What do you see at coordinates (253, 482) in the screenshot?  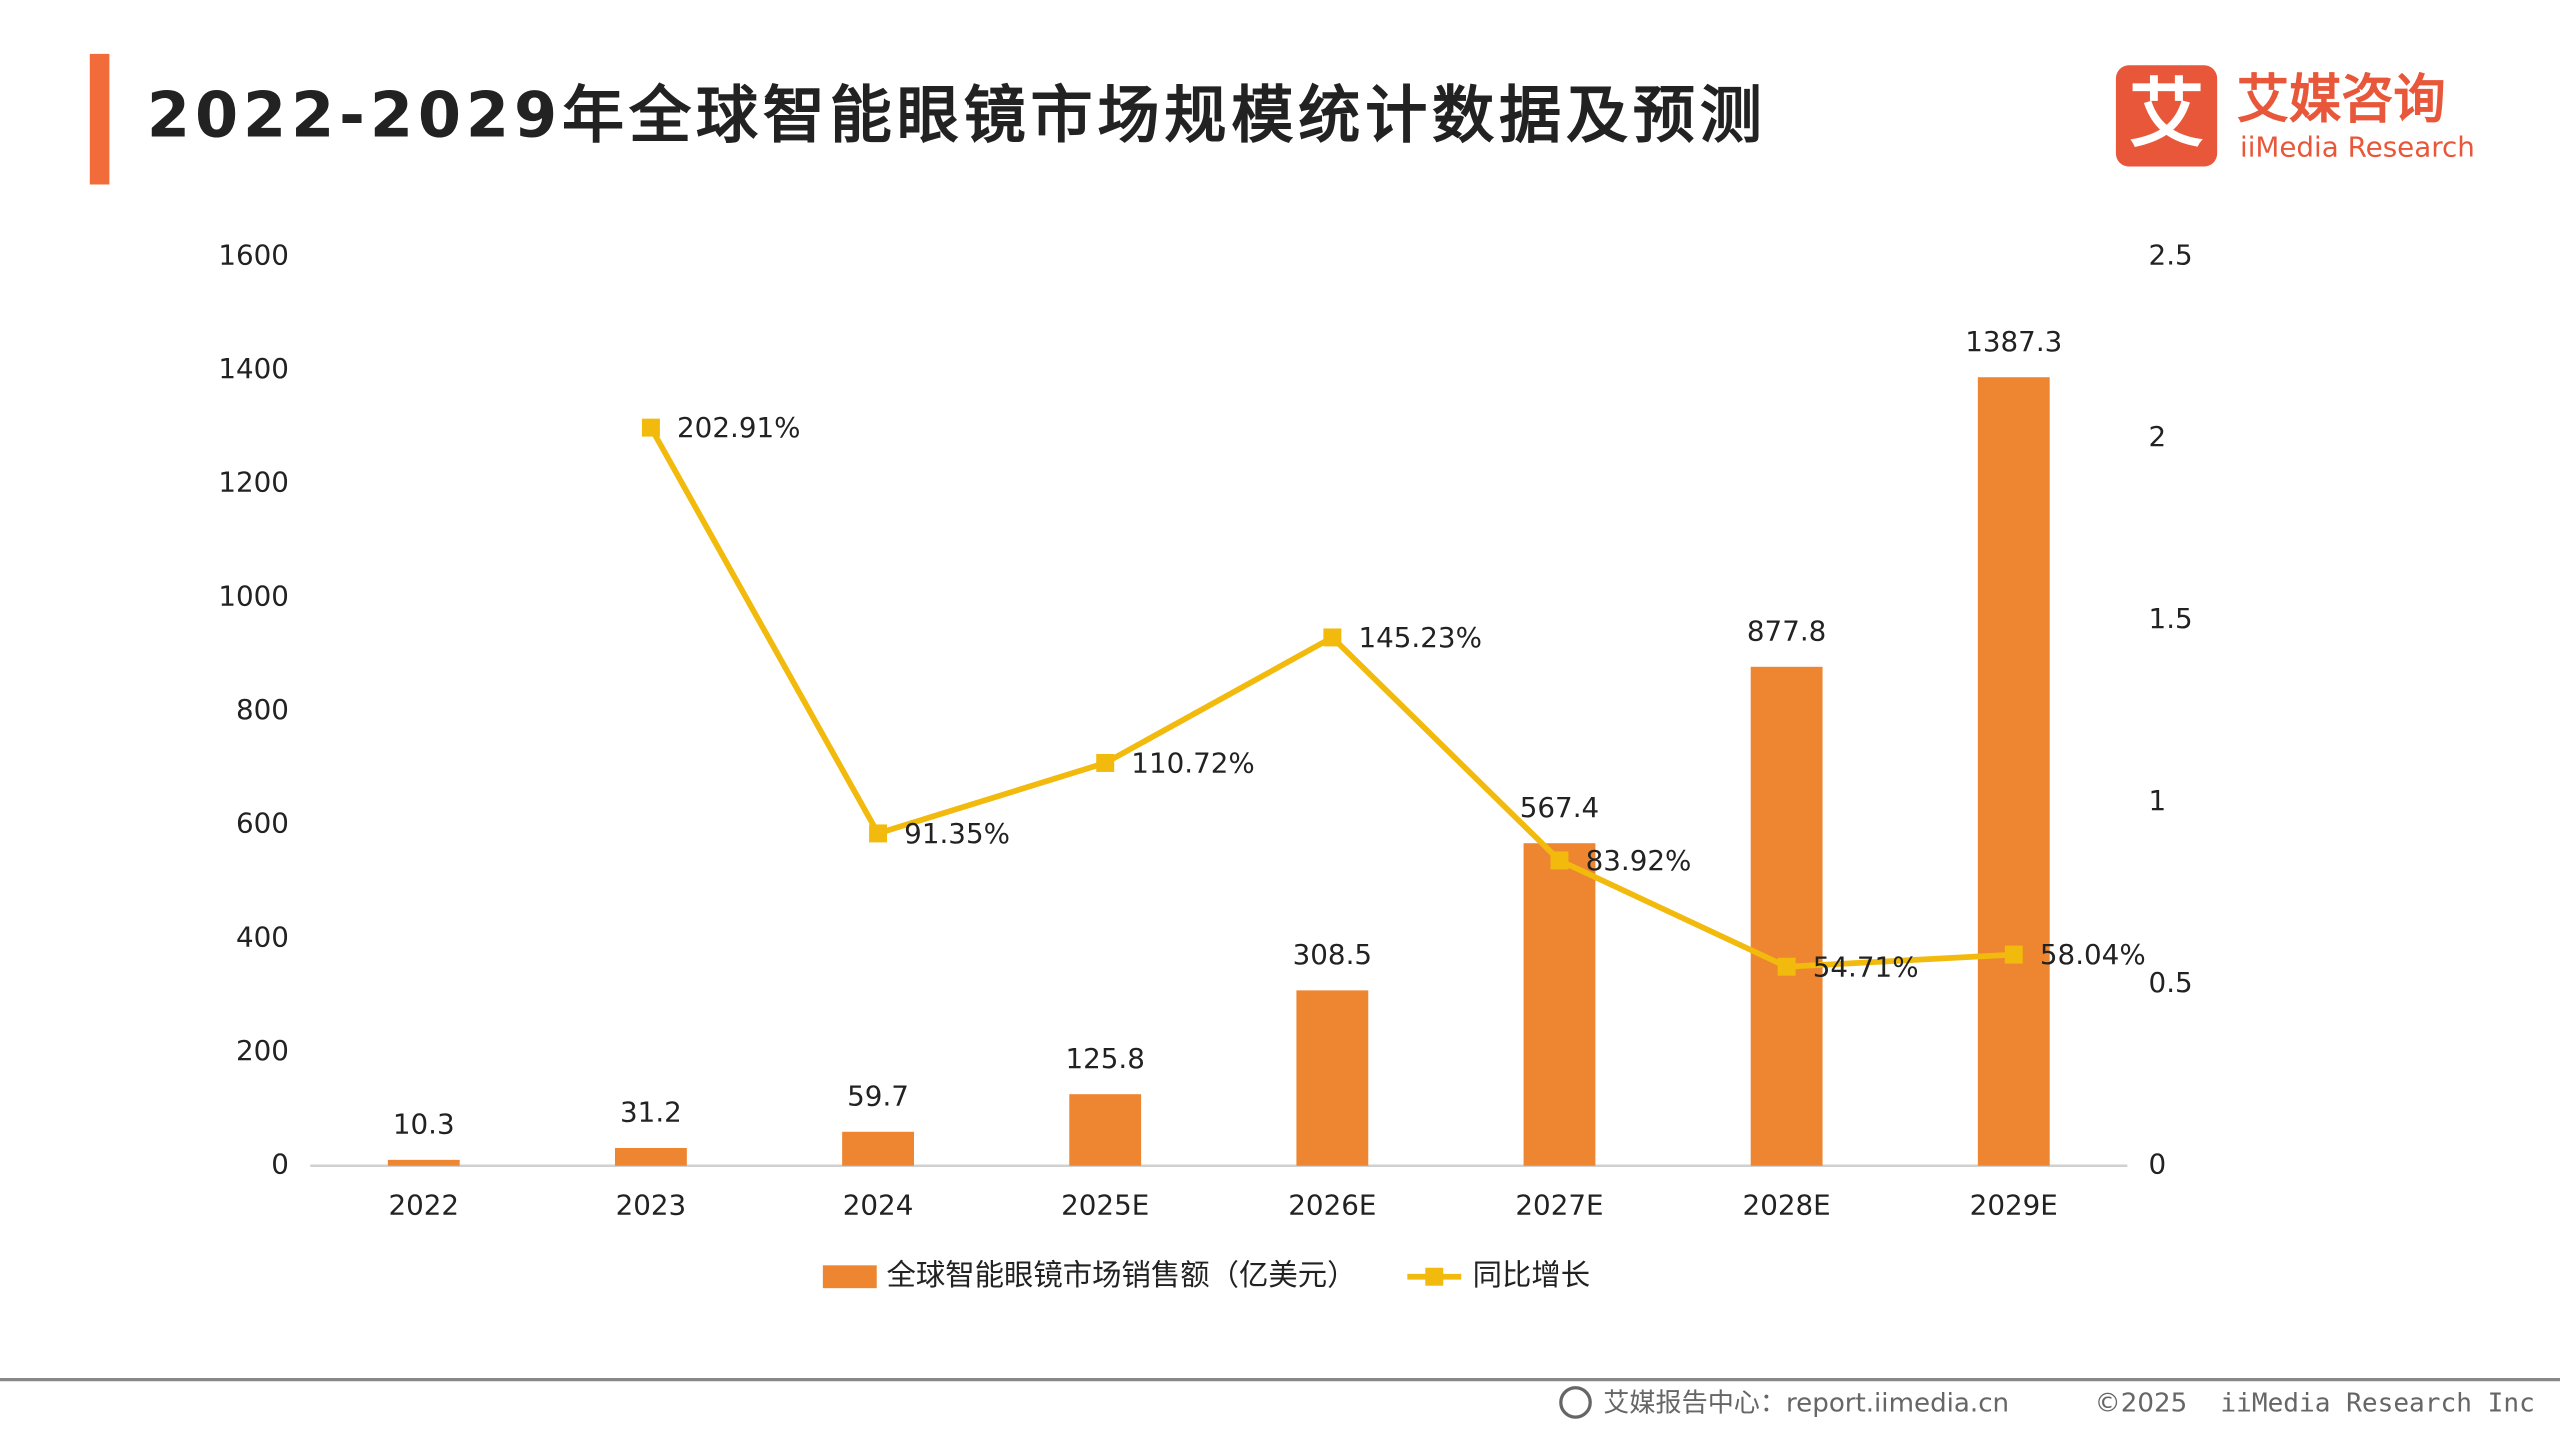 I see `y-tick-label: 1200` at bounding box center [253, 482].